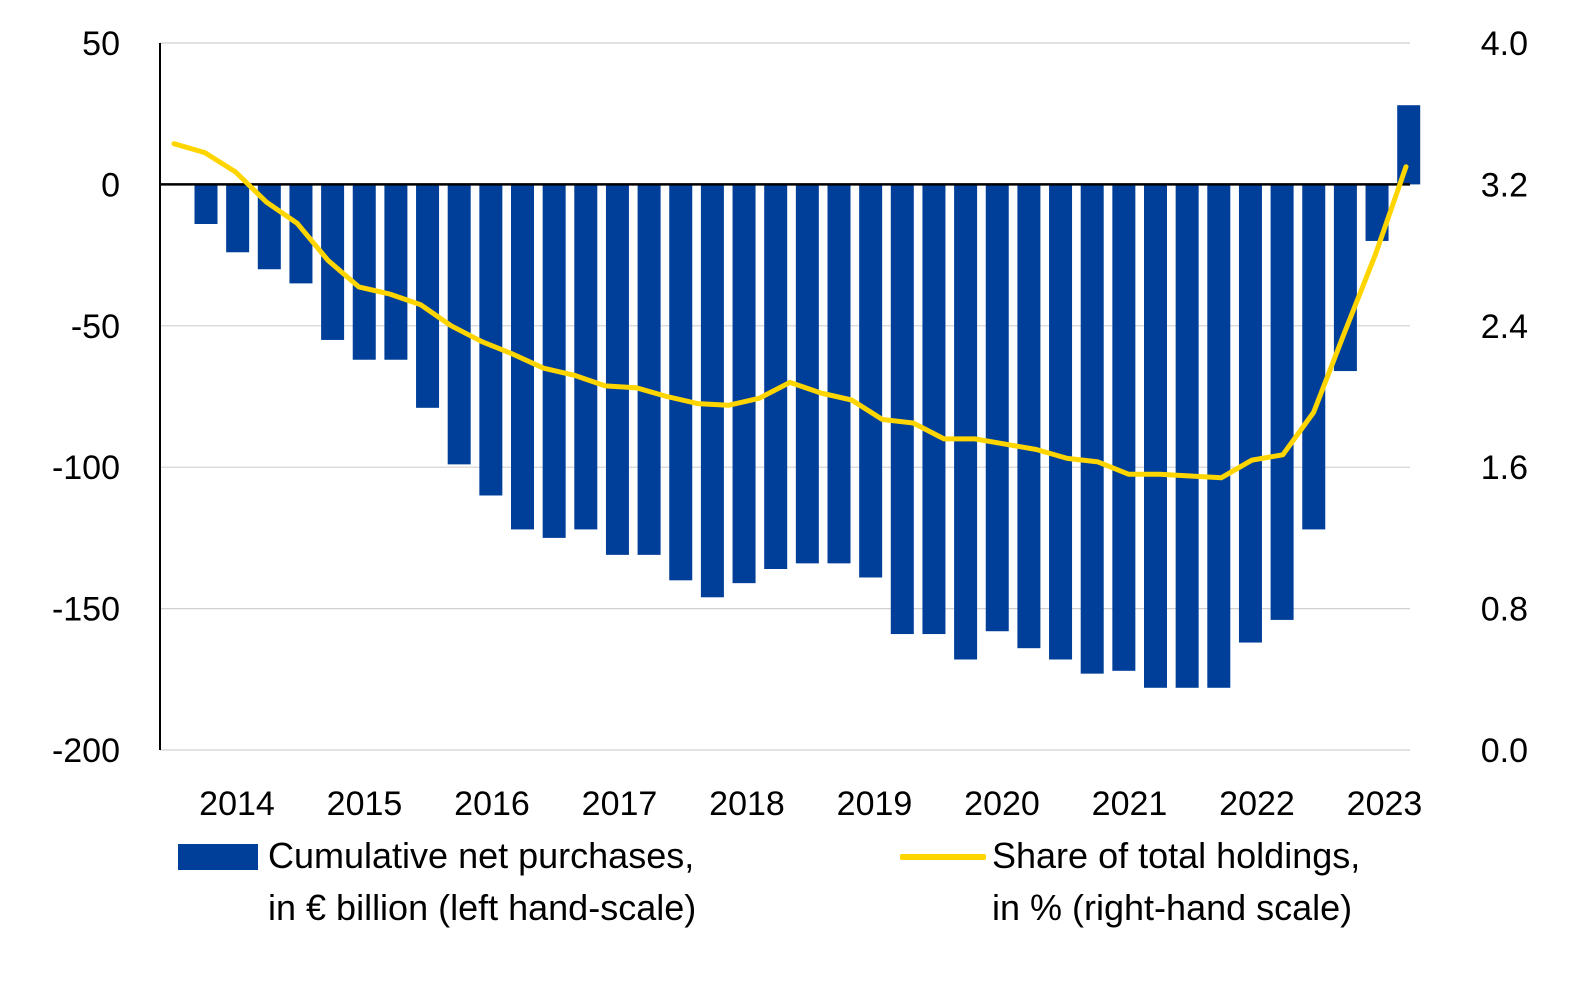 This screenshot has height=985, width=1595. I want to click on legend-bar-swatch, so click(218, 857).